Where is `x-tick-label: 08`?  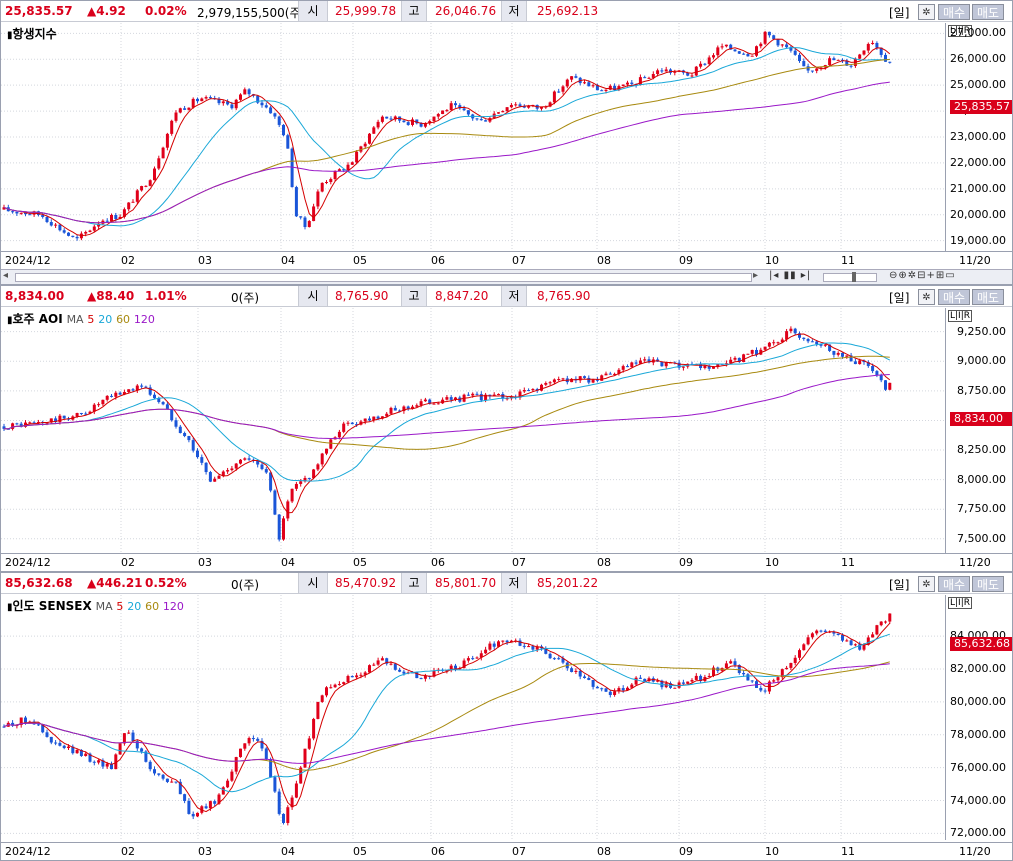 x-tick-label: 08 is located at coordinates (604, 851).